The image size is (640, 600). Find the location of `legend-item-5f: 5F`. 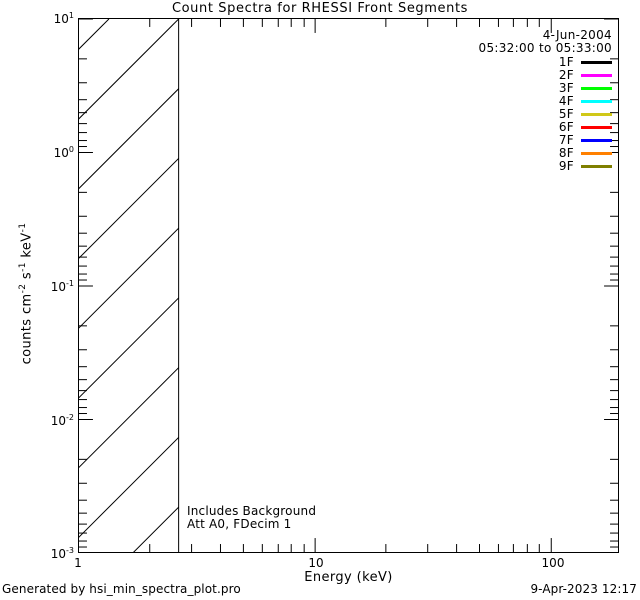

legend-item-5f: 5F is located at coordinates (516, 114).